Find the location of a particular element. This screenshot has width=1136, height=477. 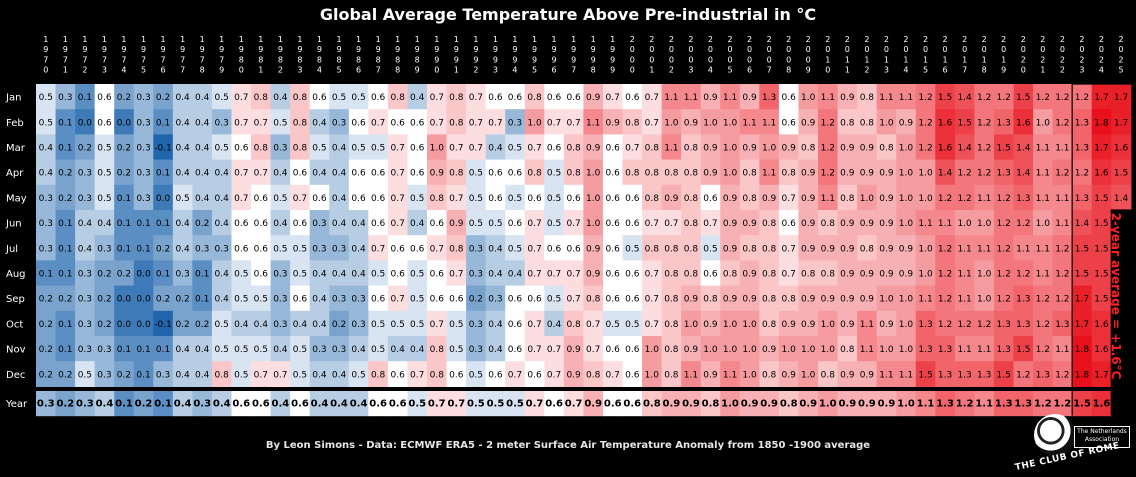

two-year-box-inner is located at coordinates (1120, 312).